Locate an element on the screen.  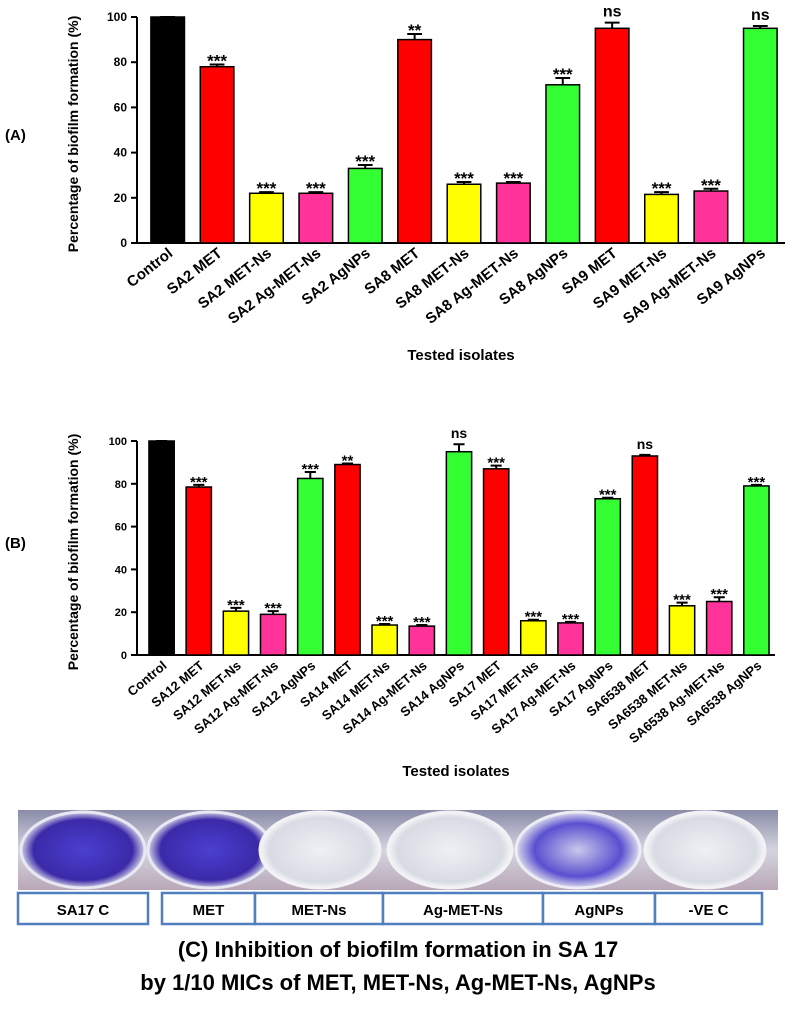
panel-label: (B) is located at coordinates (15, 543).